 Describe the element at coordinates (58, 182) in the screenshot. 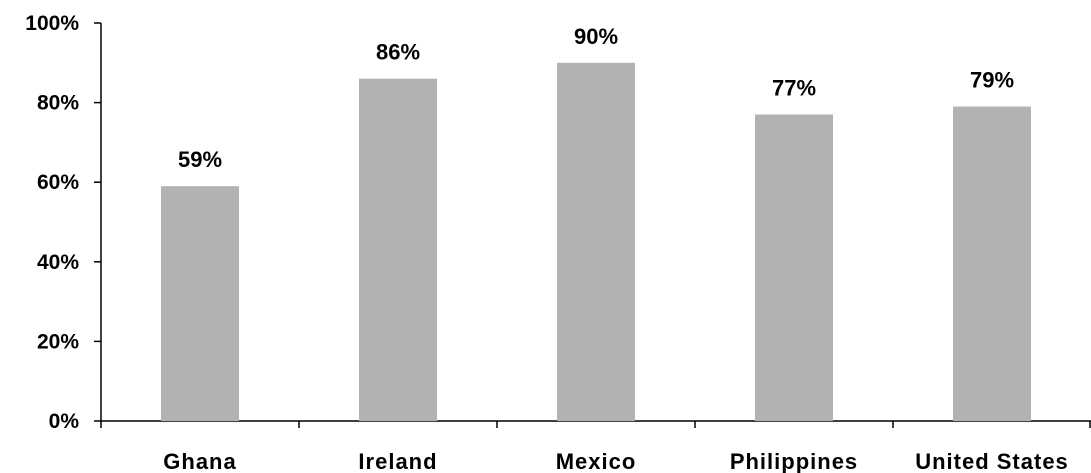

I see `y-tick-label: 60%` at that location.